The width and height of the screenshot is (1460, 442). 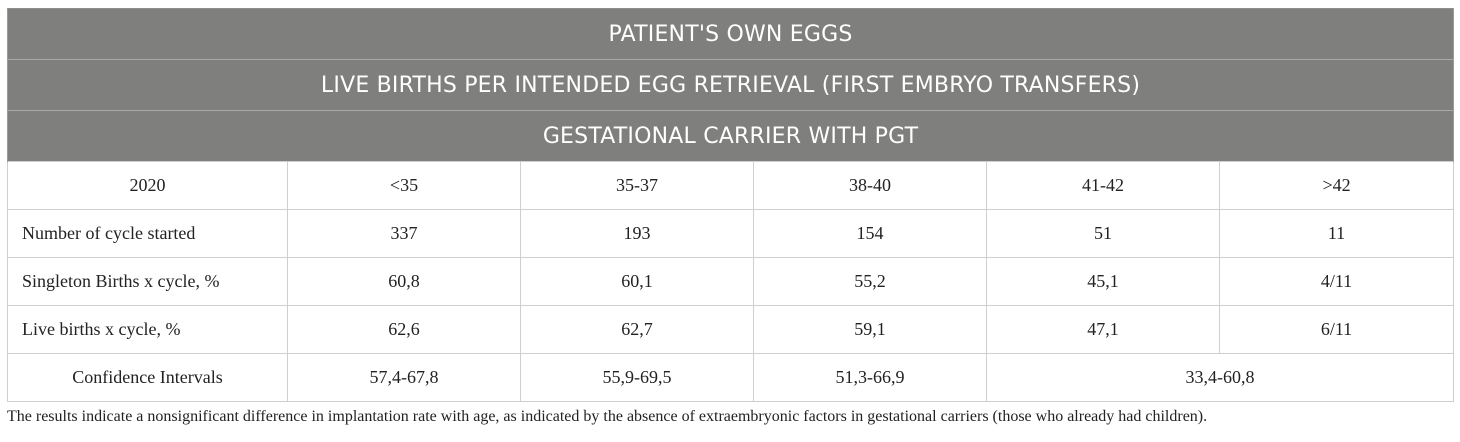 I want to click on table-cell: 33,4-60,8, so click(x=1220, y=377).